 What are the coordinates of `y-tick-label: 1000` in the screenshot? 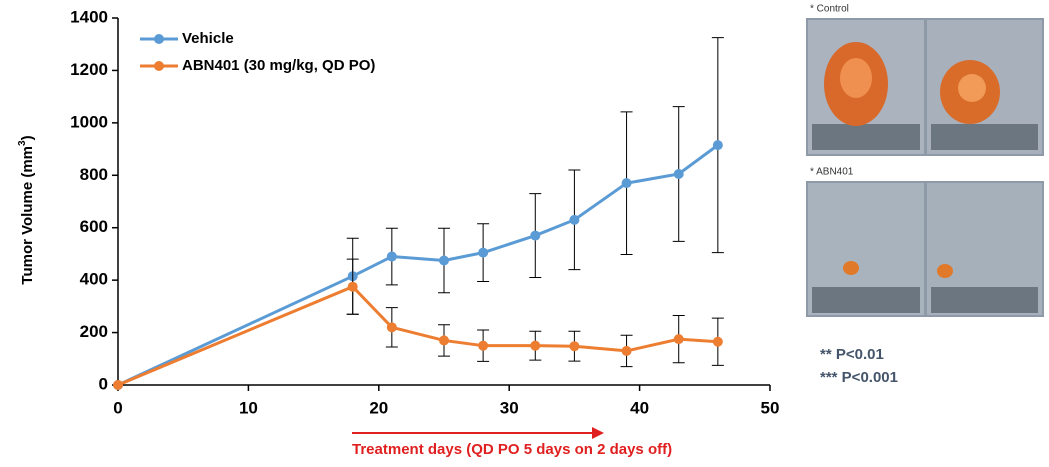 It's located at (89, 121).